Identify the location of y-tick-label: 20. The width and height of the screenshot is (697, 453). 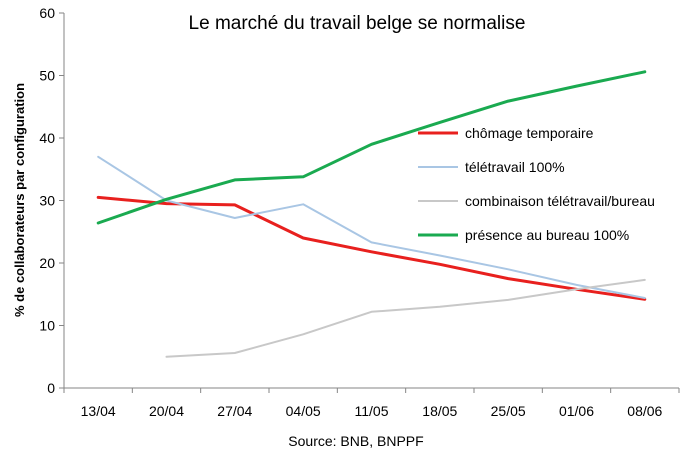
(47, 263).